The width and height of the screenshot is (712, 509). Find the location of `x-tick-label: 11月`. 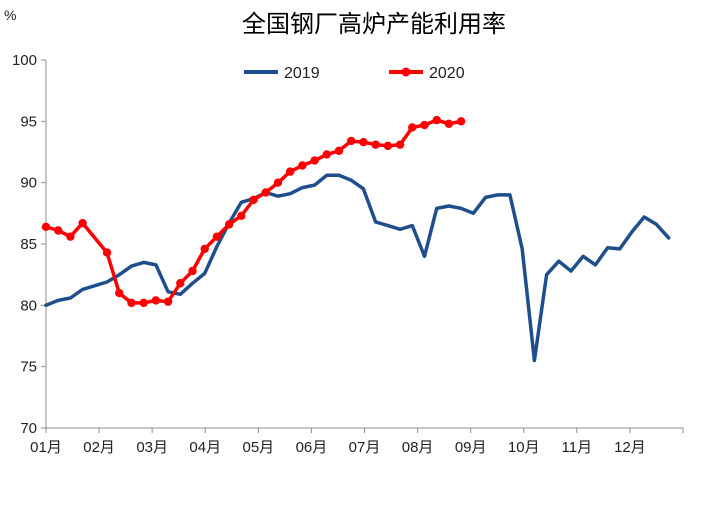

x-tick-label: 11月 is located at coordinates (577, 447).